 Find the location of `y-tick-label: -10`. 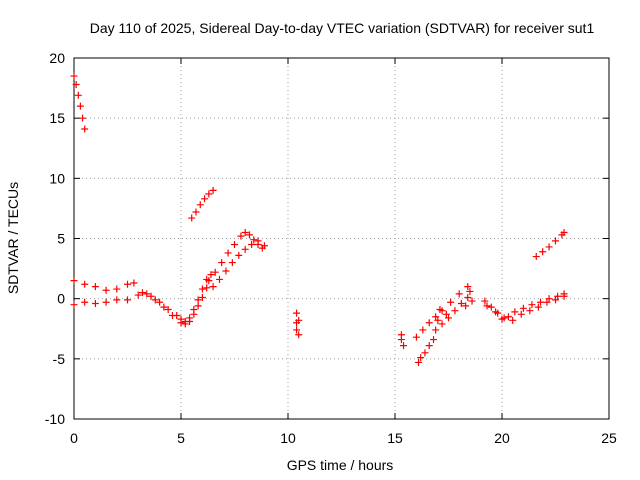

y-tick-label: -10 is located at coordinates (55, 419).